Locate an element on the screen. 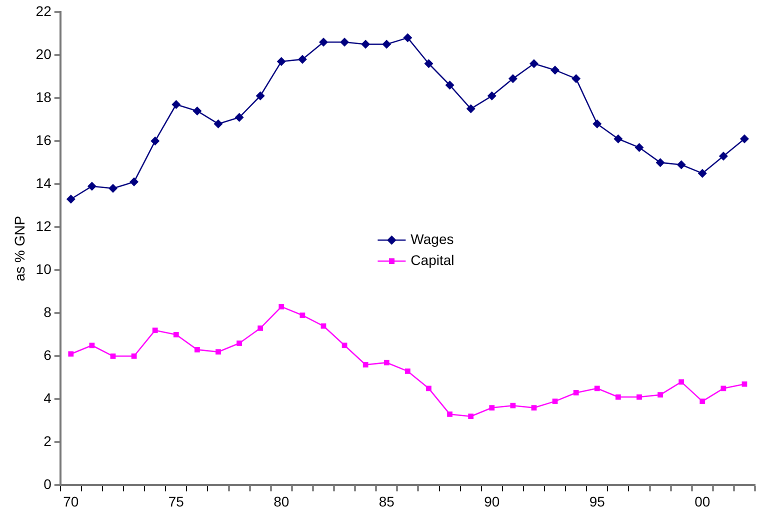 The width and height of the screenshot is (765, 516). y-tick-label: 18 is located at coordinates (44, 96).